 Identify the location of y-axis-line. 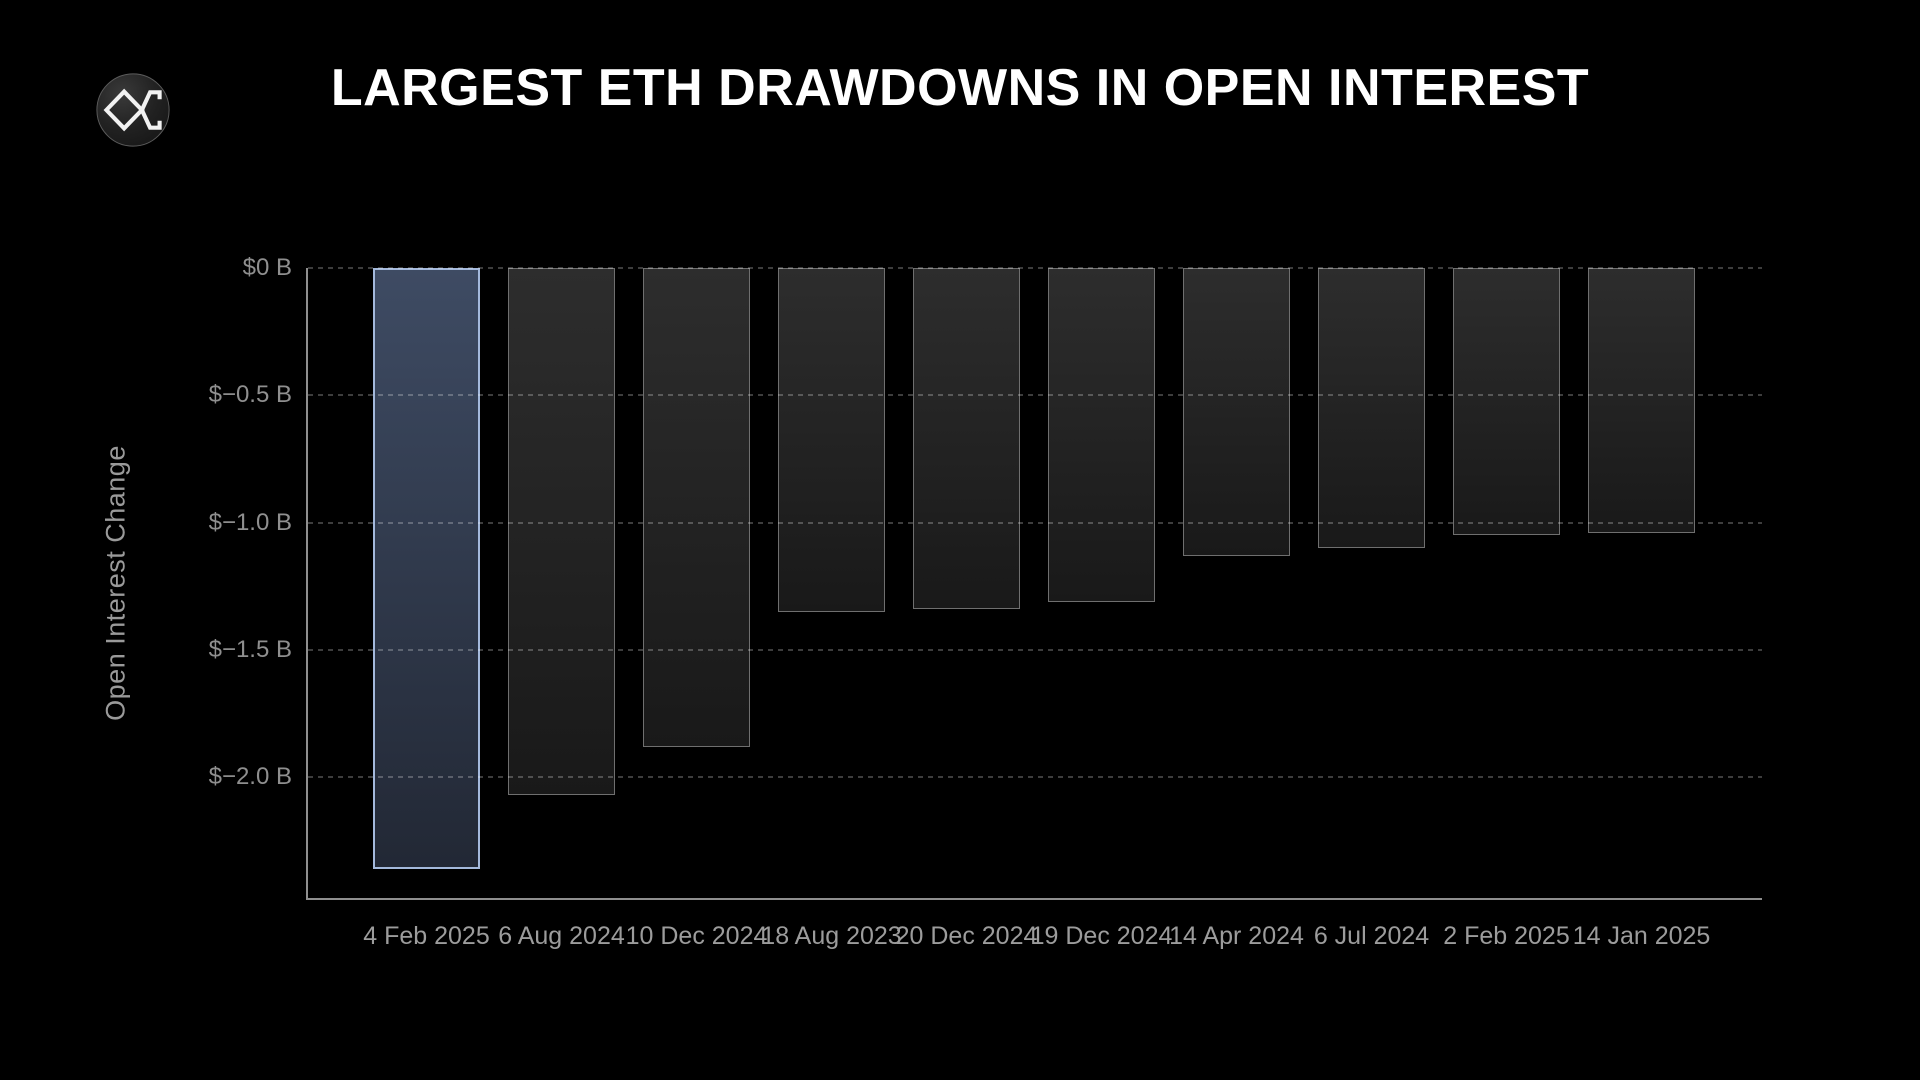
(307, 584).